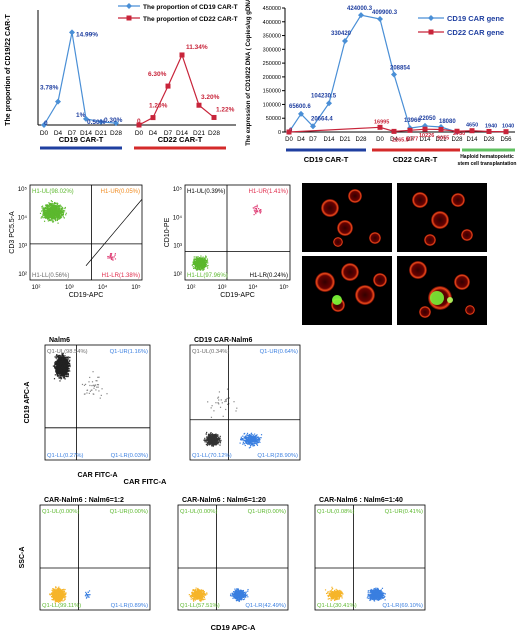 The image size is (520, 635). Describe the element at coordinates (427, 119) in the screenshot. I see `data-label-cd19-gene-9: 22050` at that location.